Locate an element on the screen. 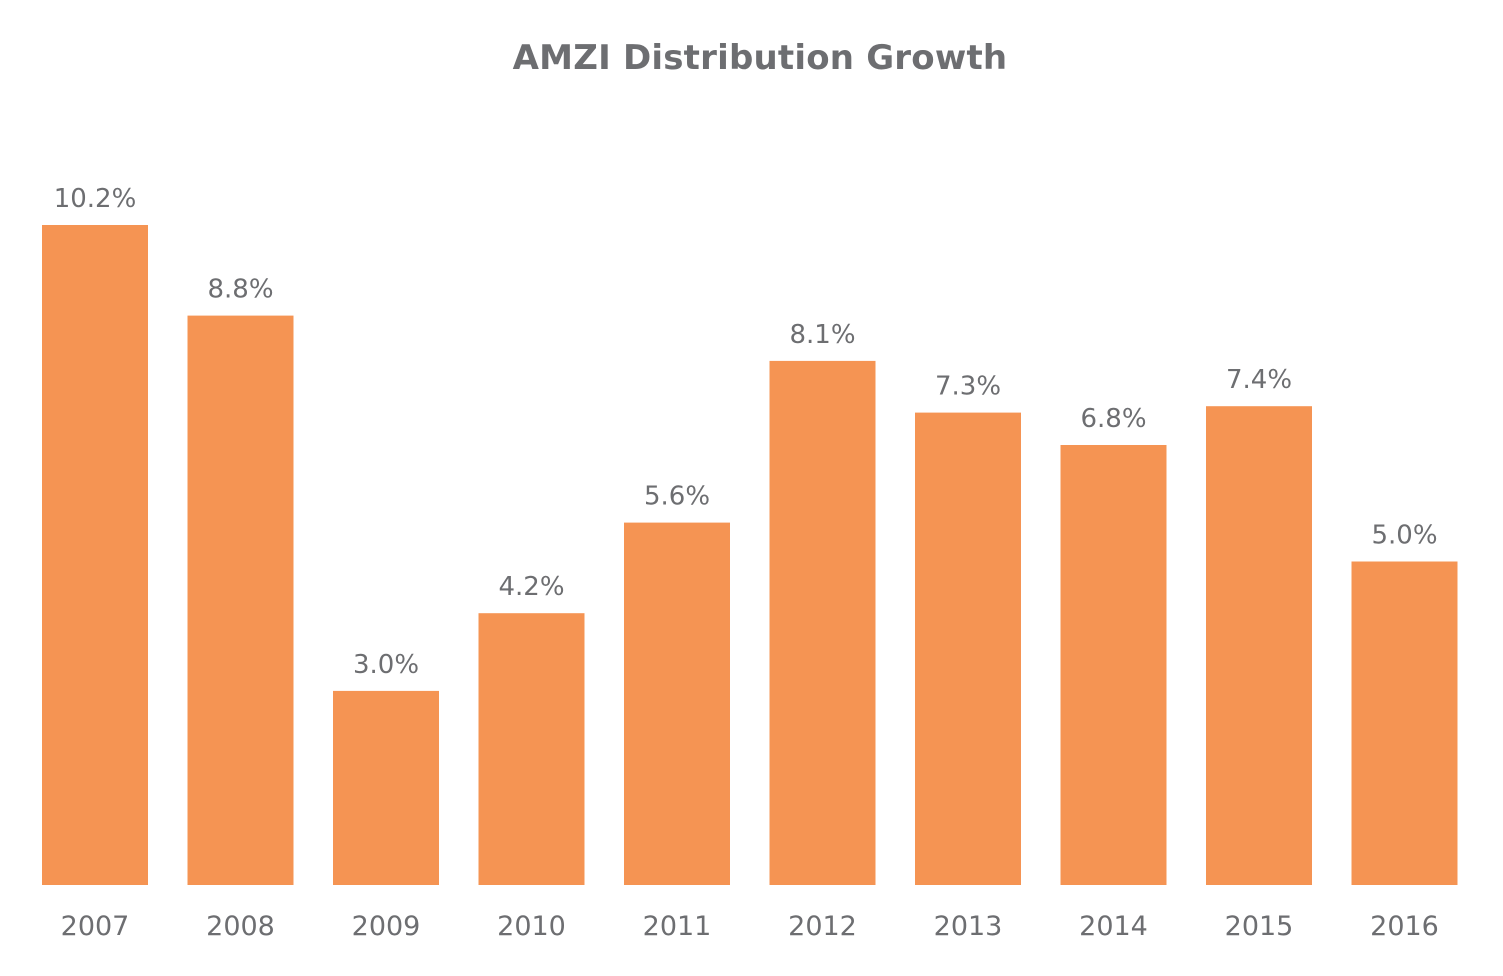 The height and width of the screenshot is (976, 1503). value-label-2010: 4.2% is located at coordinates (531, 587).